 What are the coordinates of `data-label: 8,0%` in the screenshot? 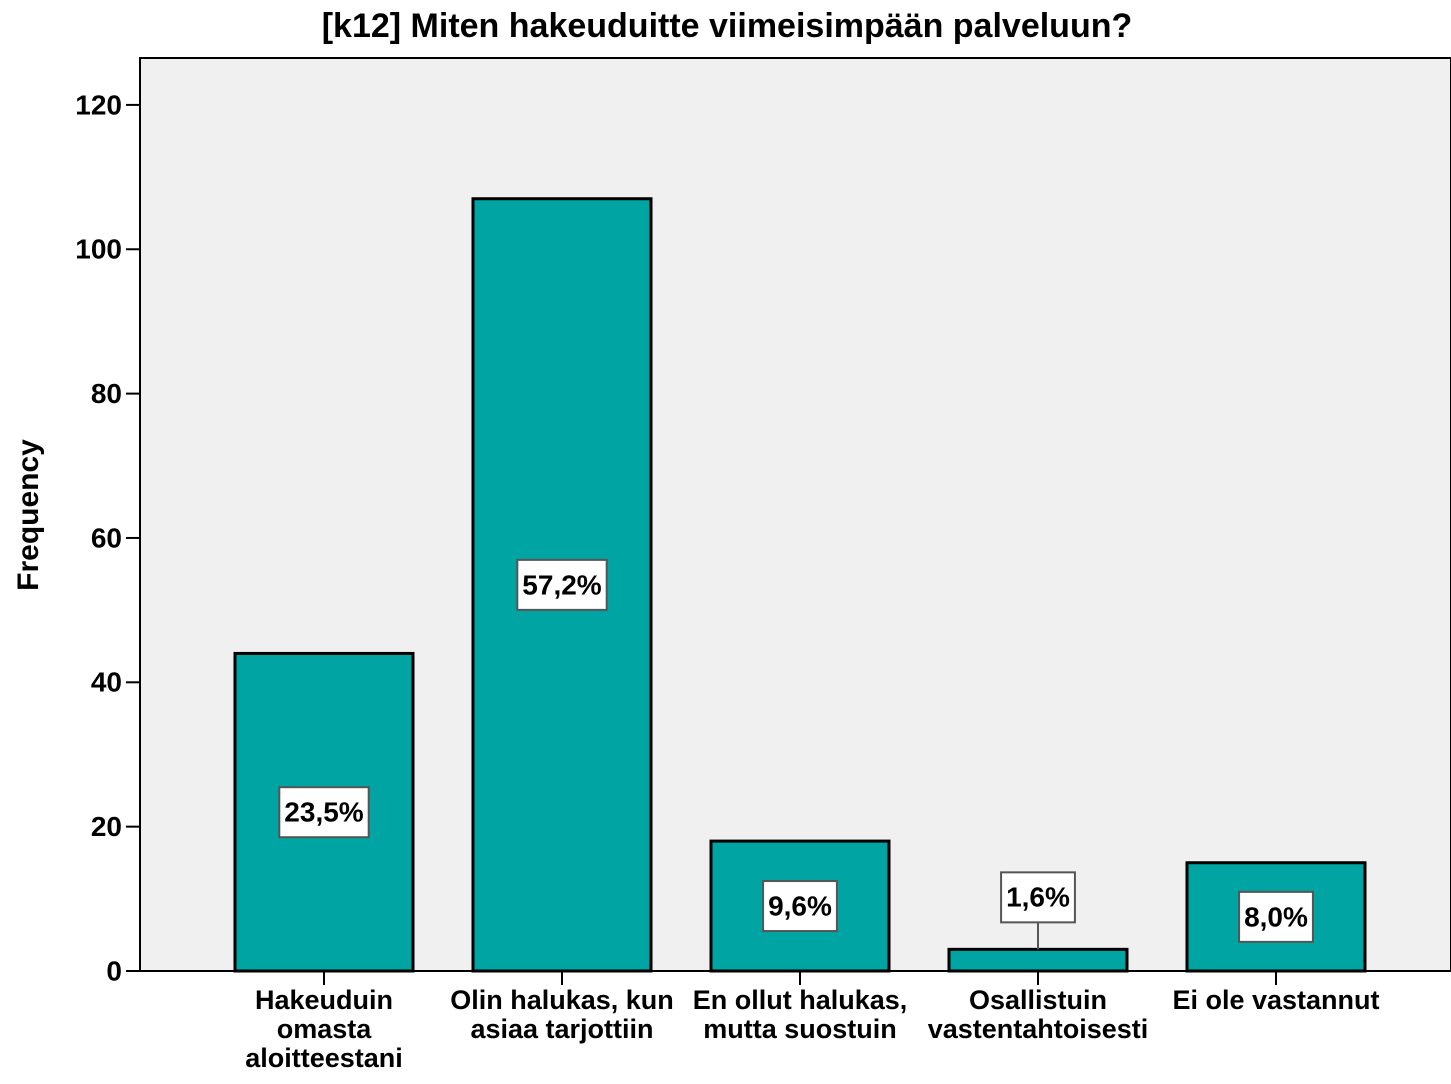 It's located at (1276, 916).